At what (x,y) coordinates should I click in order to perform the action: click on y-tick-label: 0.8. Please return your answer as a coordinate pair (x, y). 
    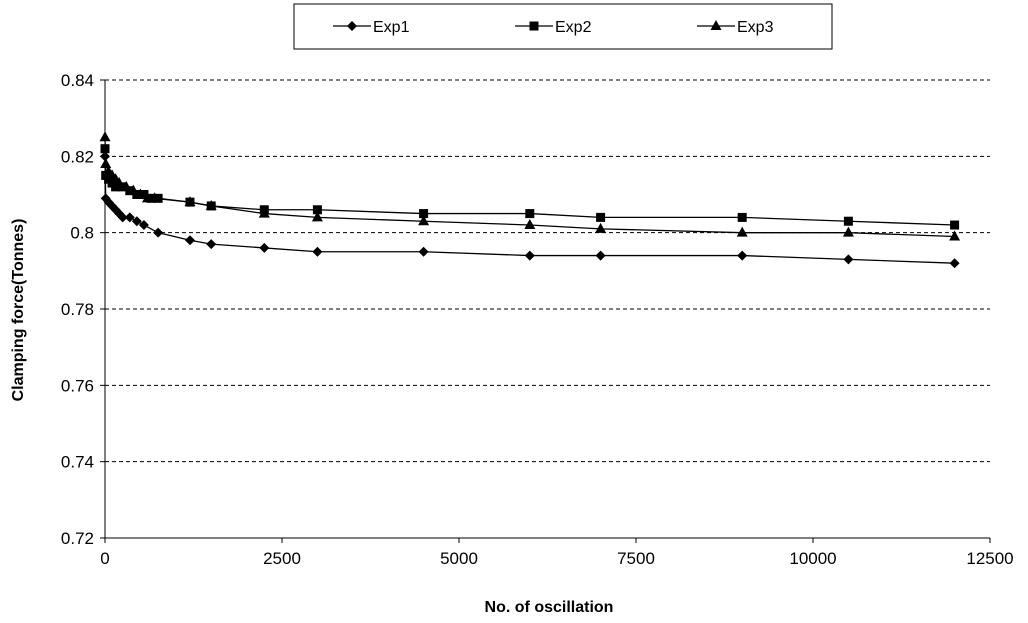
    Looking at the image, I should click on (82, 233).